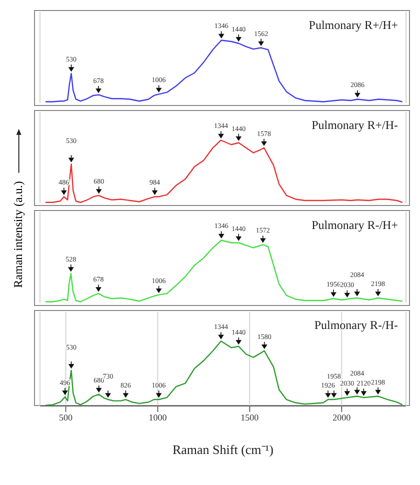  What do you see at coordinates (353, 25) in the screenshot?
I see `chart-title: Pulmonary R+/H+` at bounding box center [353, 25].